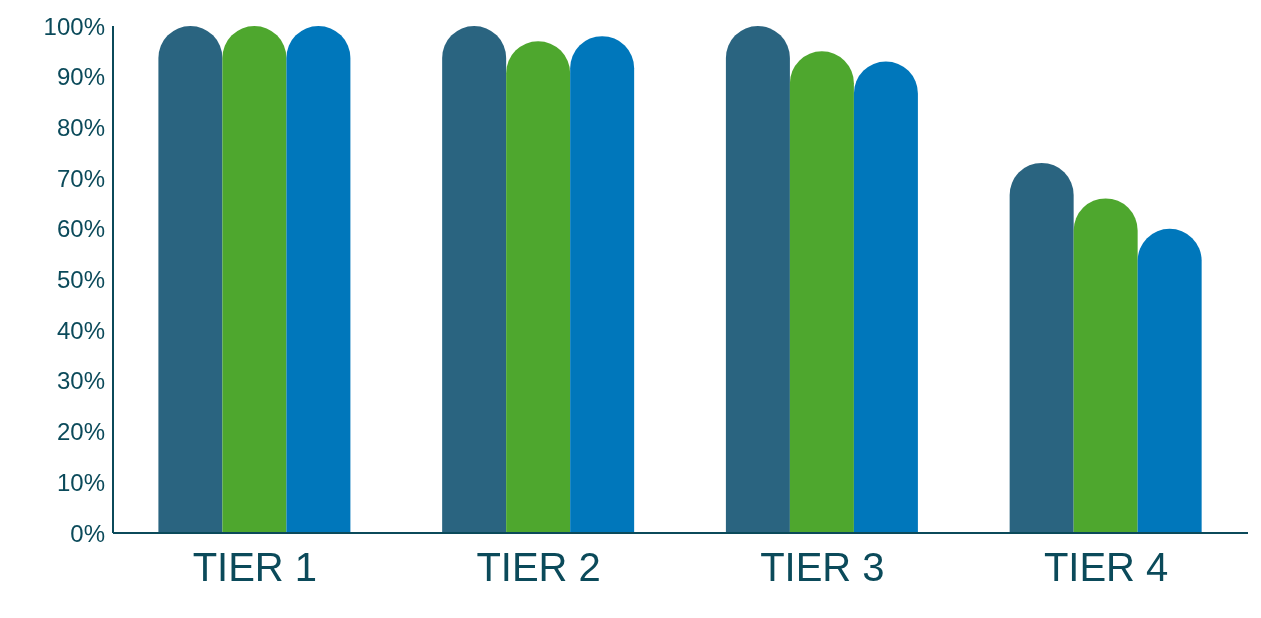 This screenshot has width=1261, height=618. I want to click on y-tick-label: 30%, so click(80, 381).